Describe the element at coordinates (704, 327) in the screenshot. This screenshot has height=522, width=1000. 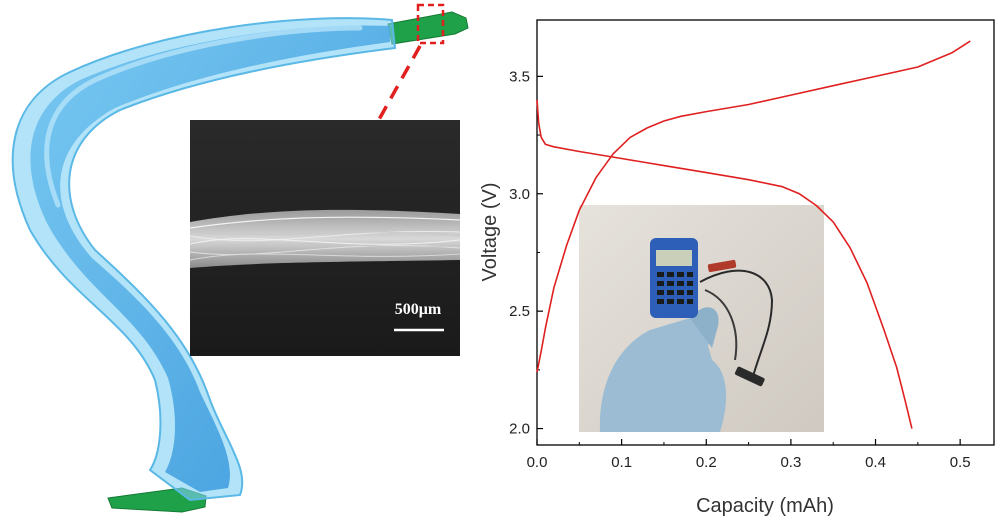
I see `photo-glove-thumb` at that location.